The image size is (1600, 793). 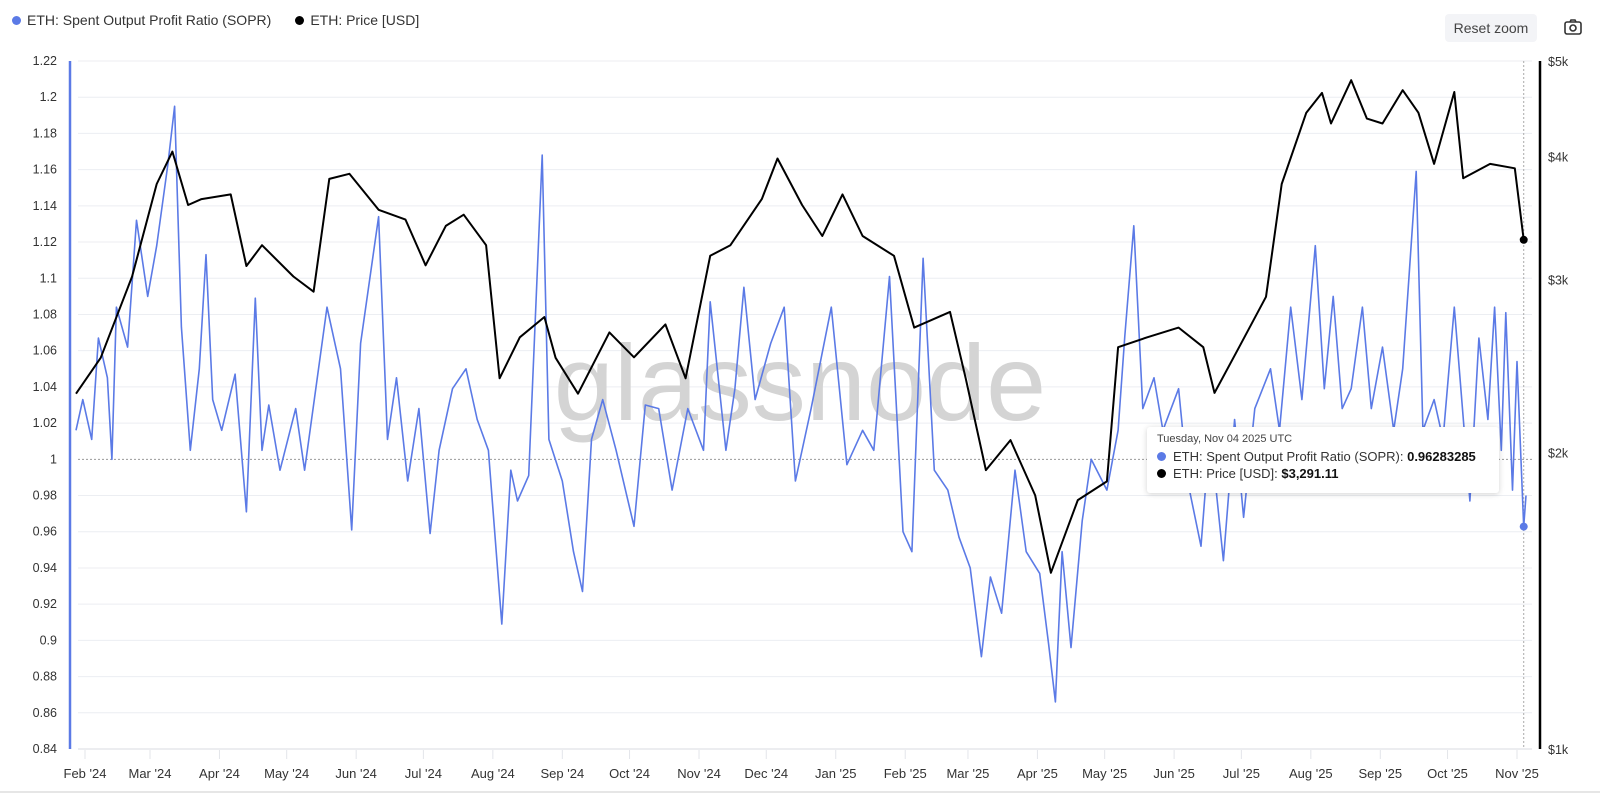 What do you see at coordinates (1523, 383) in the screenshot?
I see `hover-markers` at bounding box center [1523, 383].